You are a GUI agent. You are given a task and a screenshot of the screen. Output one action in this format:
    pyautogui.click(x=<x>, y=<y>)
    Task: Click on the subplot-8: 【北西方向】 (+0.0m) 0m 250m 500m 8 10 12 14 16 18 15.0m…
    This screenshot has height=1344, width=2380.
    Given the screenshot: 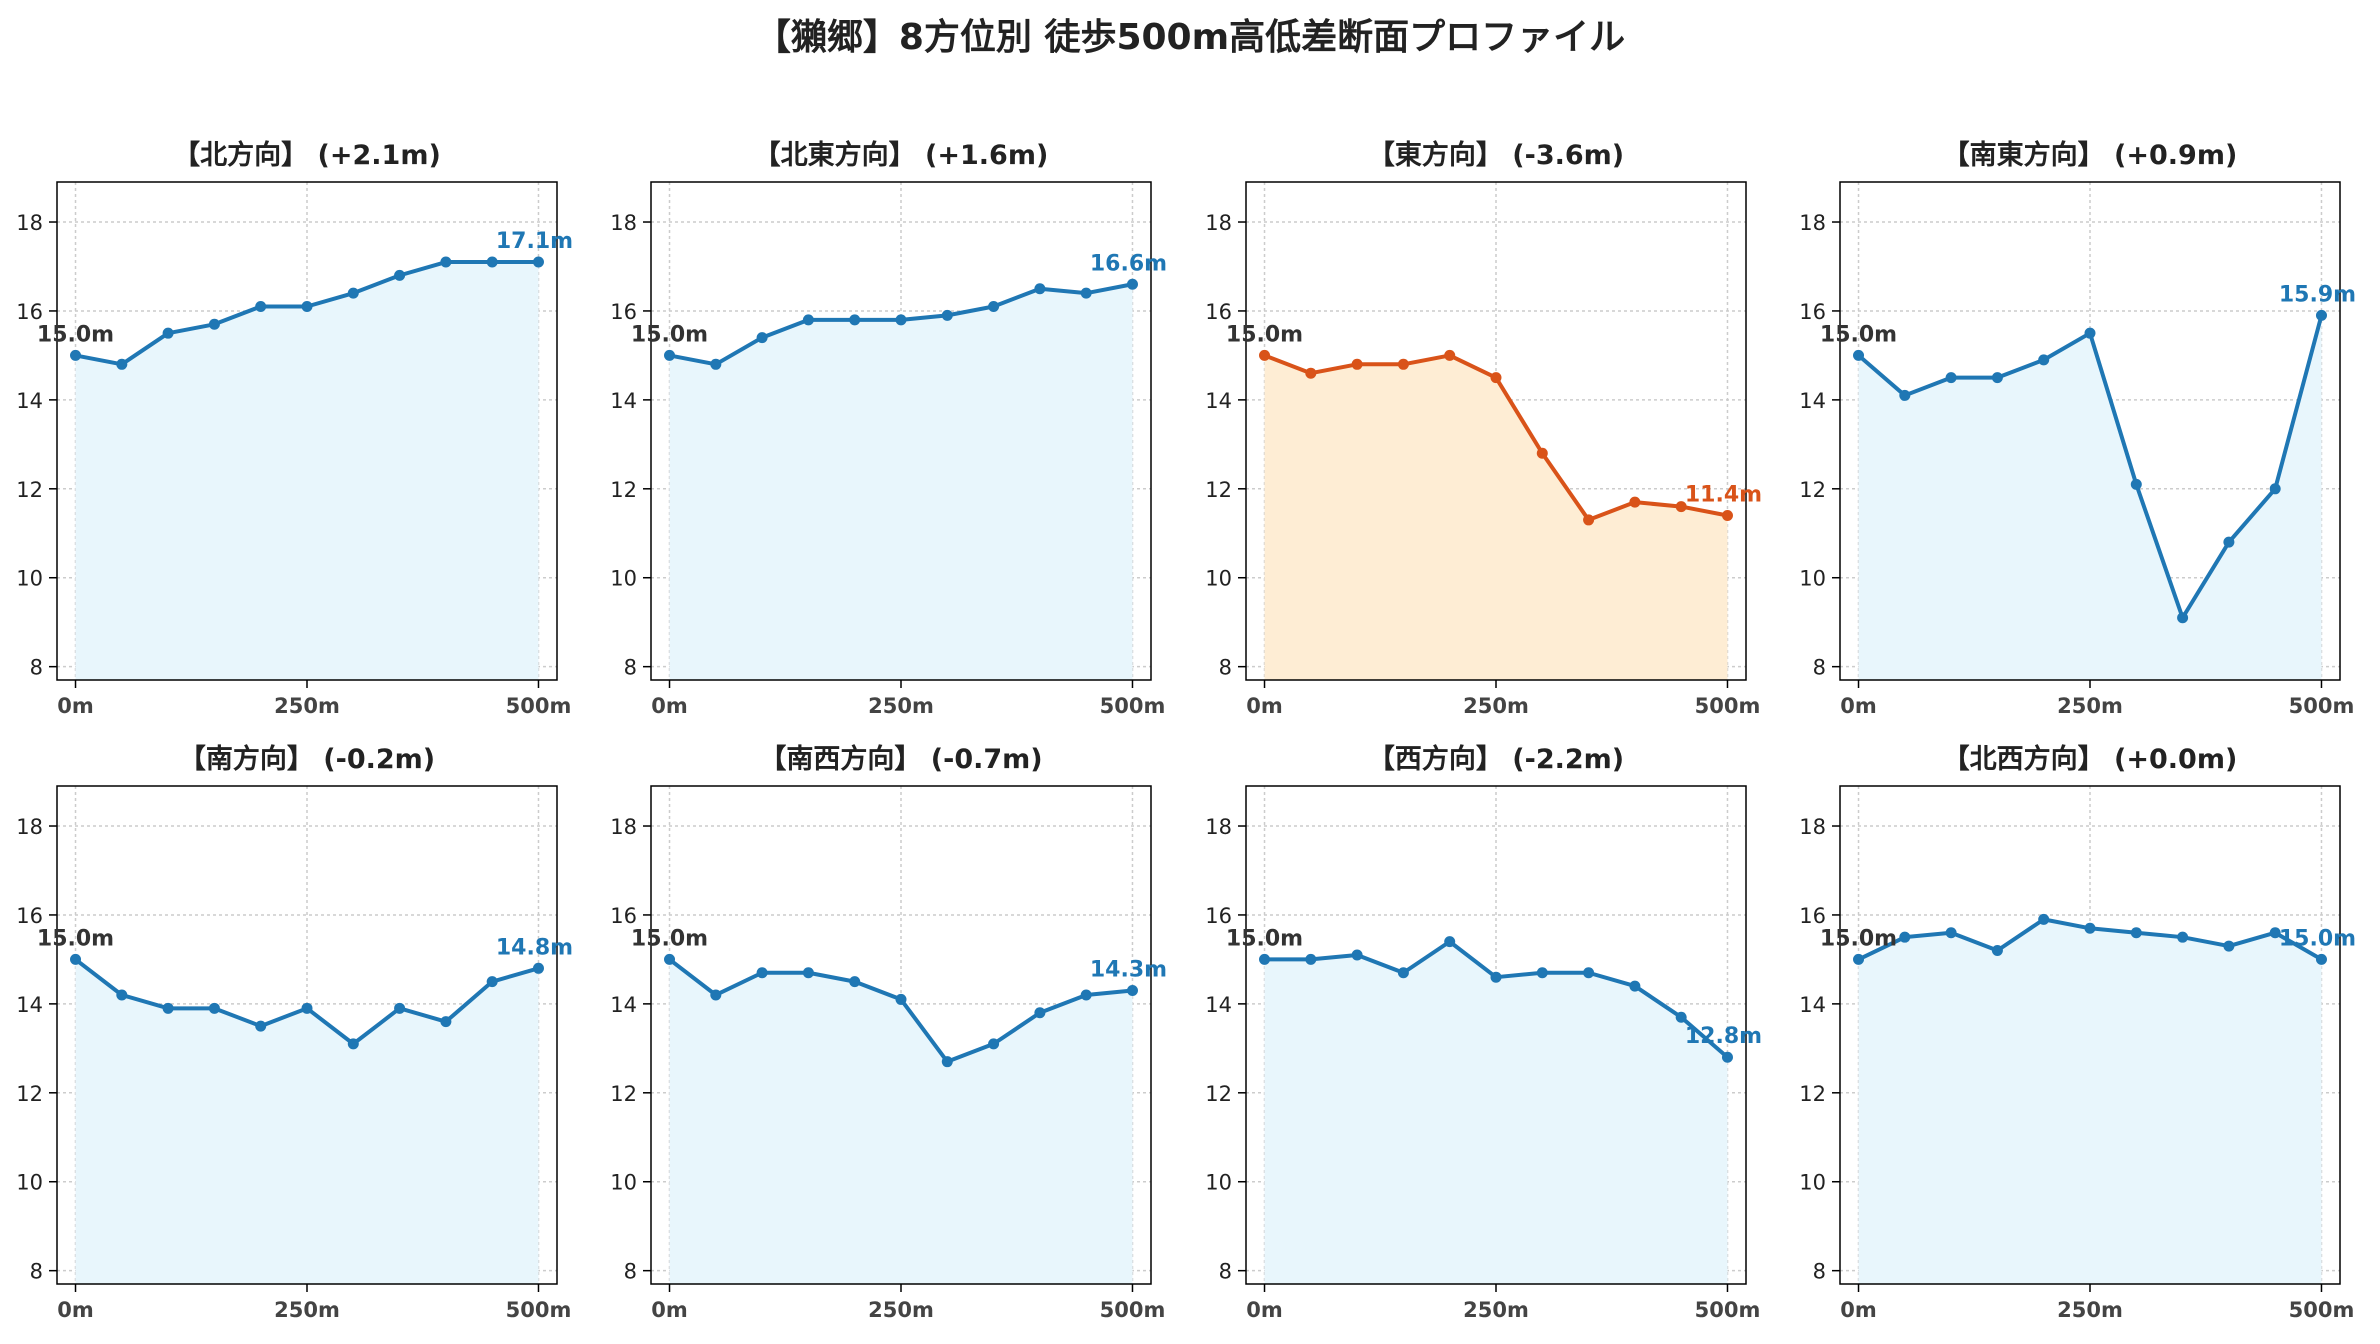 What is the action you would take?
    pyautogui.click(x=2077, y=1032)
    